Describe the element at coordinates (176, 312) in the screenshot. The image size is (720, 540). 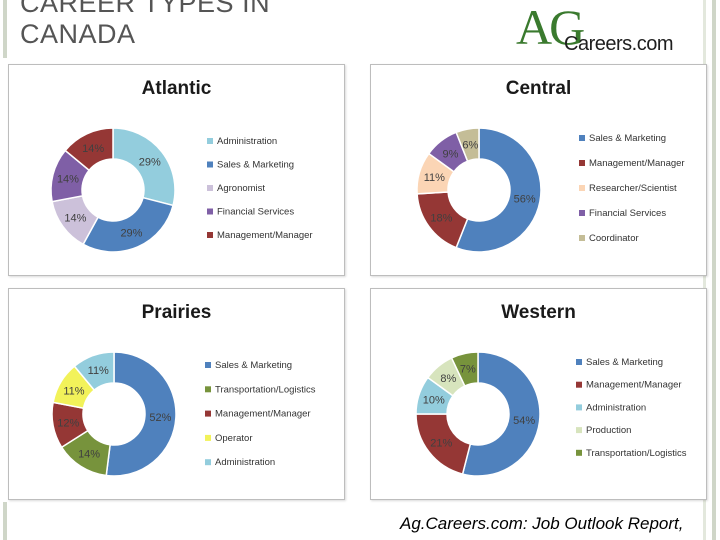
I see `chart-title: Prairies` at that location.